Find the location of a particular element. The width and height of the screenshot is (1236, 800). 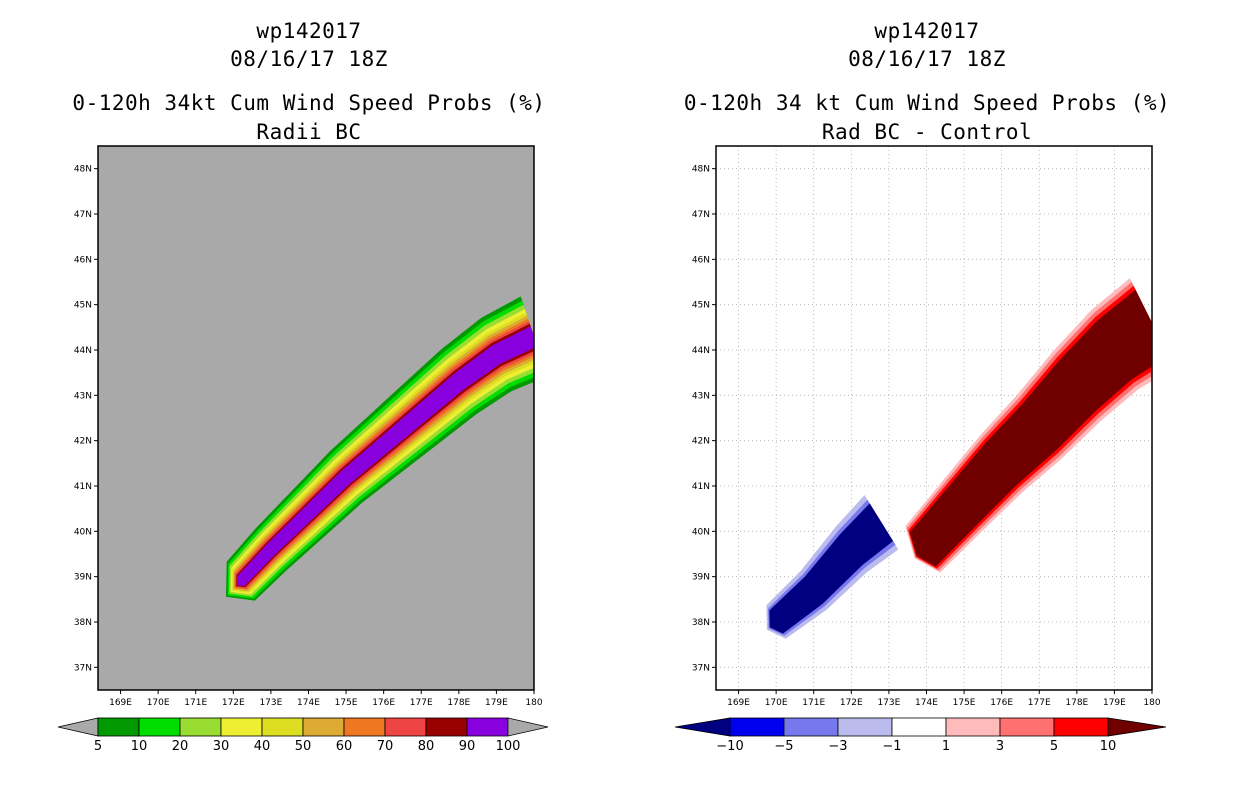

left-x-tick-label: 174E is located at coordinates (308, 703).